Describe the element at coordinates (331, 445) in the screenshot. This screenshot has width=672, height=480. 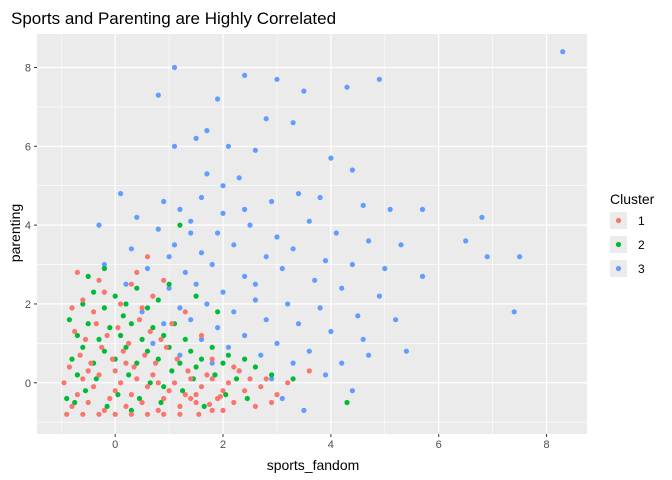
I see `x-tick-label: 4` at that location.